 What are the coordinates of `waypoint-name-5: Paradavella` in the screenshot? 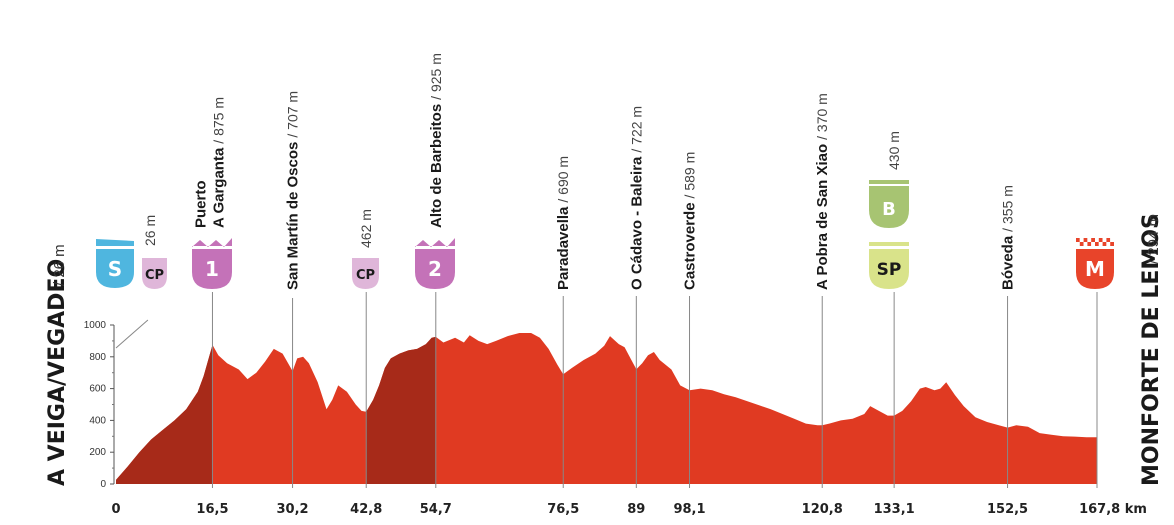 It's located at (563, 248).